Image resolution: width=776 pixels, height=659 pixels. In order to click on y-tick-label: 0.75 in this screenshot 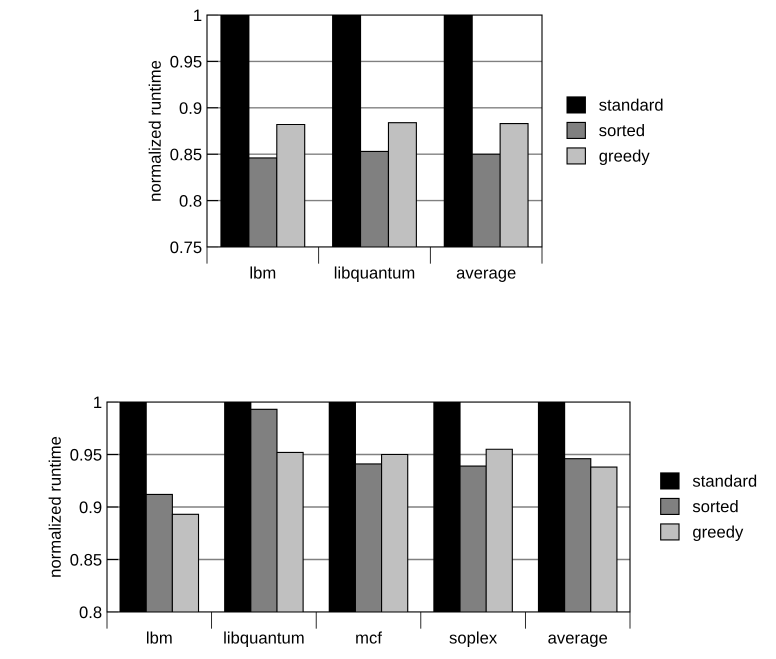, I will do `click(186, 247)`.